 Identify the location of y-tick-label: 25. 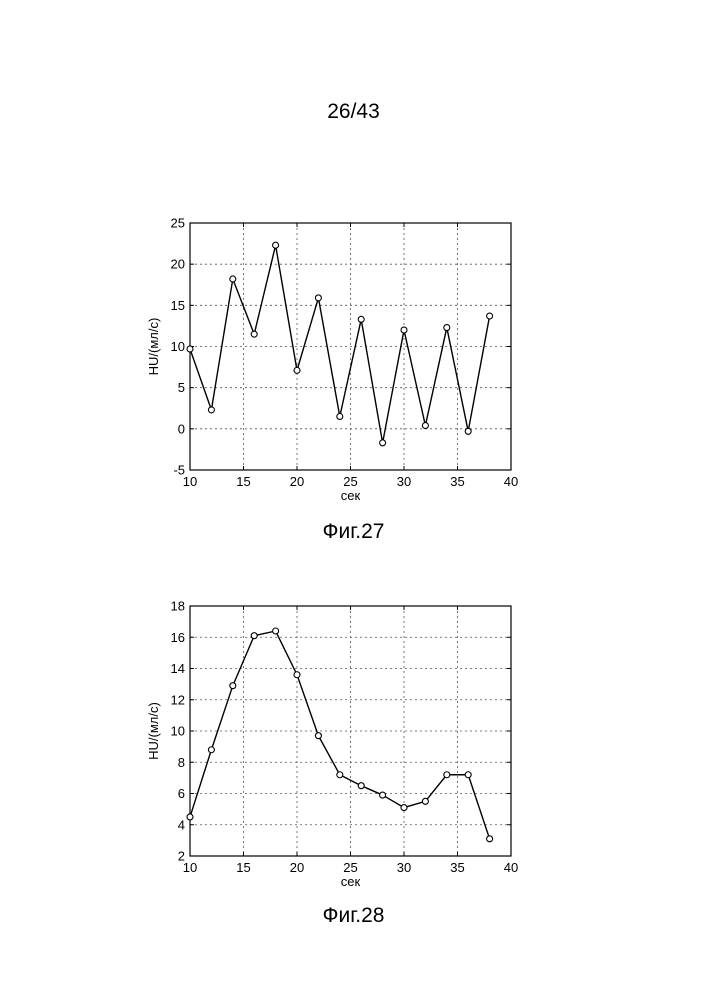
(178, 223).